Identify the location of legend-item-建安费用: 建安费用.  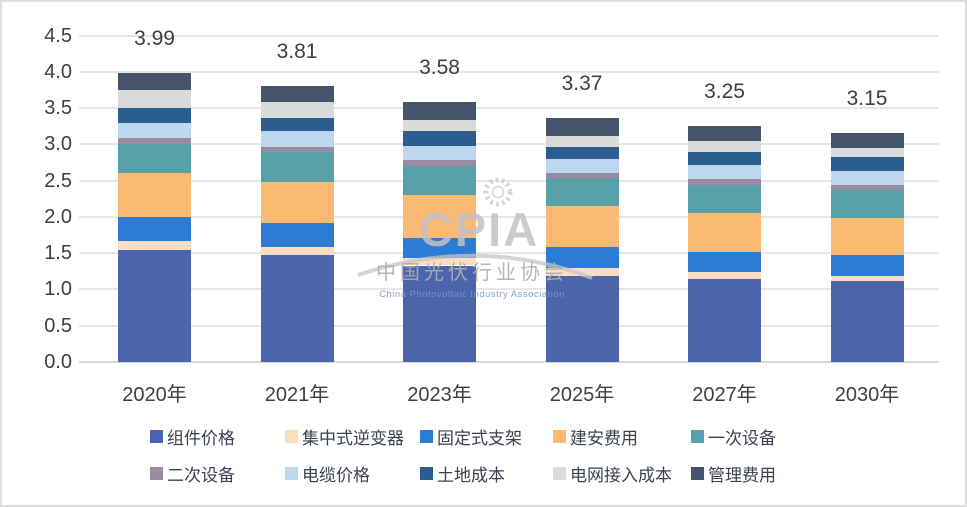
(595, 436).